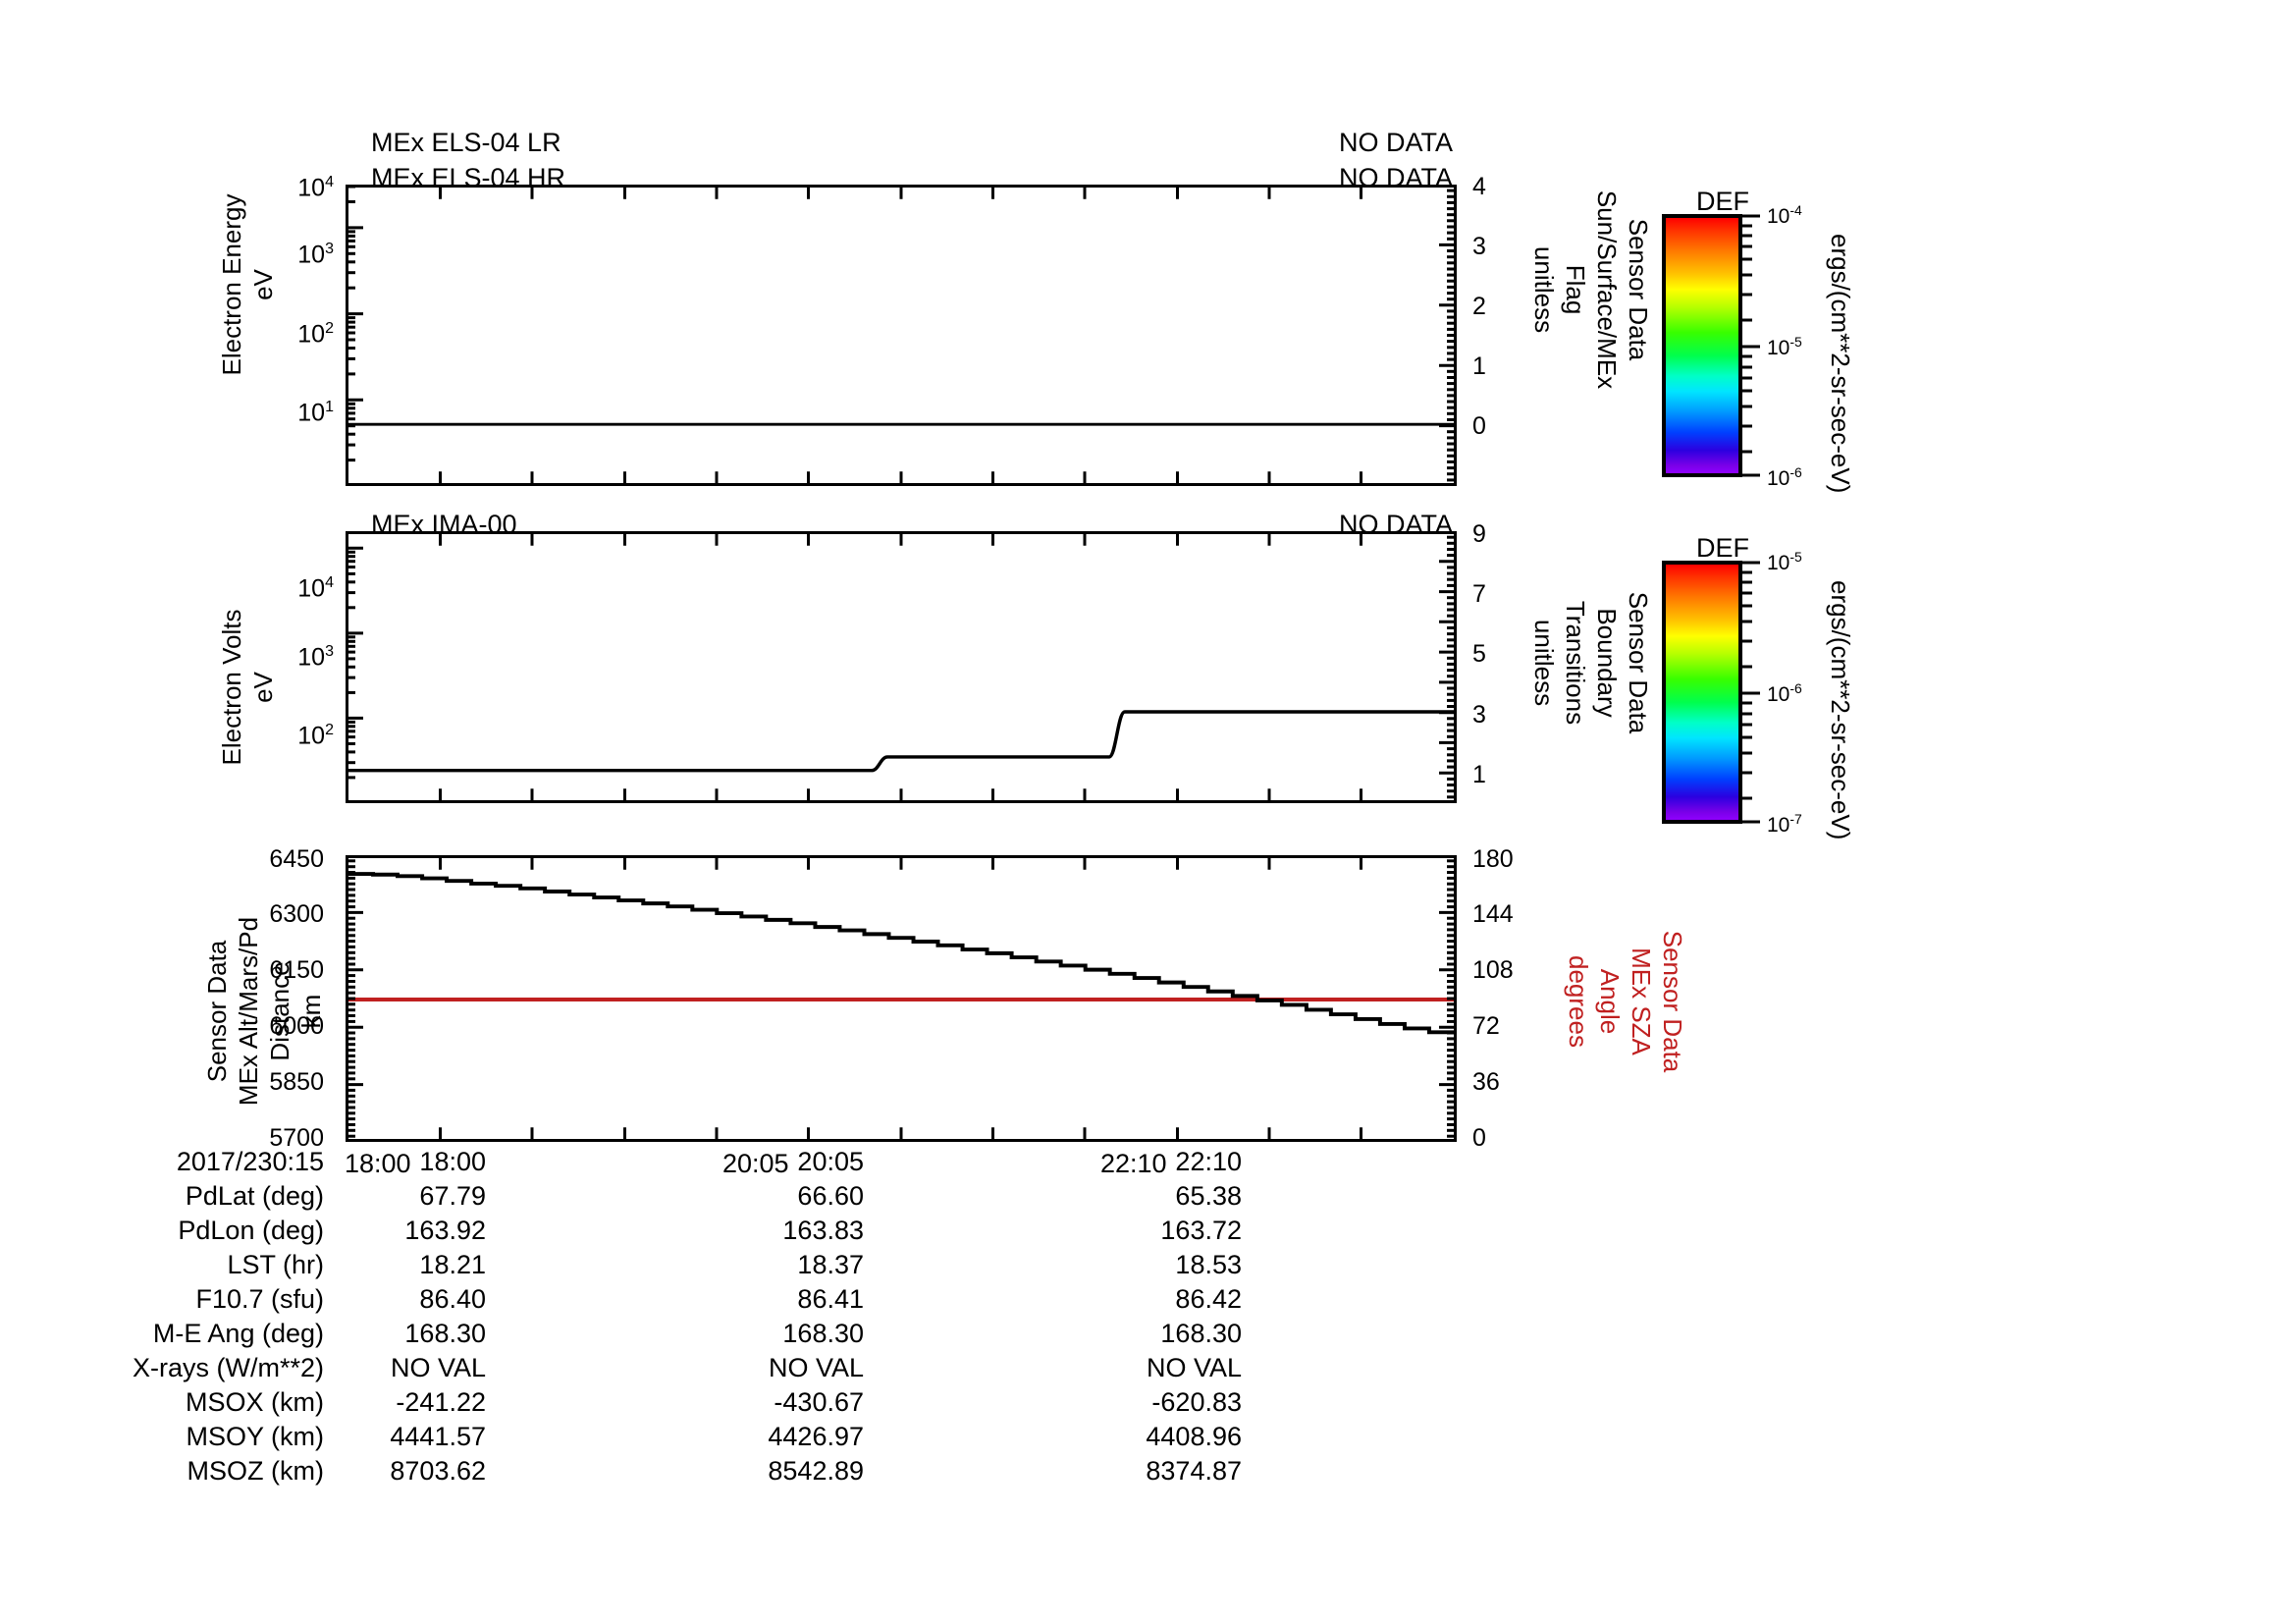 The height and width of the screenshot is (1623, 2296). I want to click on panel3-right-minor-ticks, so click(1448, 998).